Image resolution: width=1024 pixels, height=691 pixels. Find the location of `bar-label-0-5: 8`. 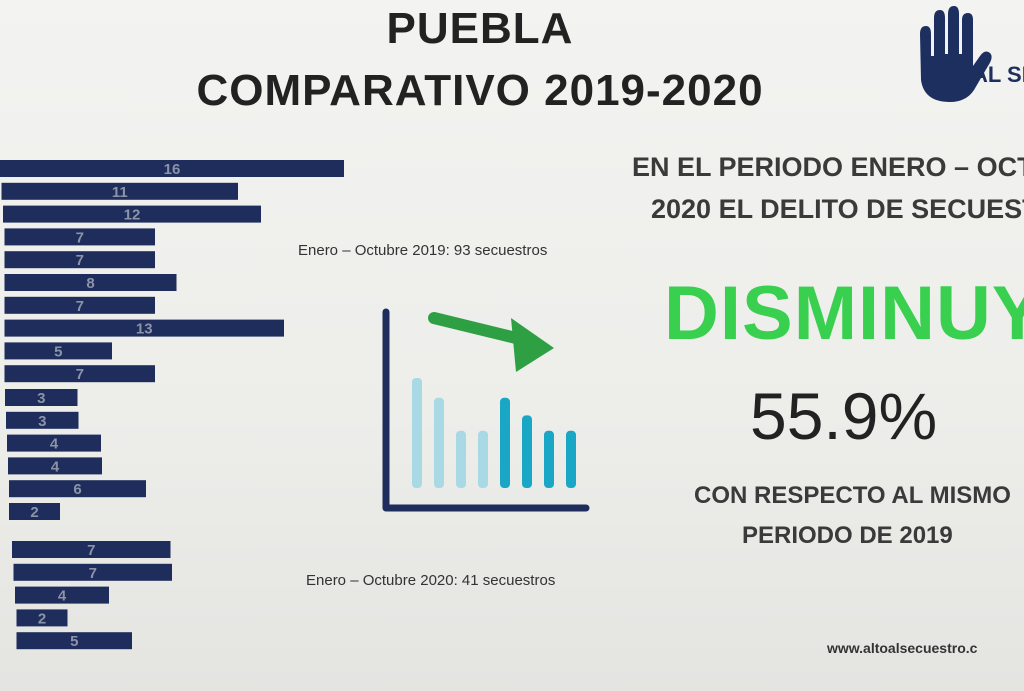

bar-label-0-5: 8 is located at coordinates (90, 283).